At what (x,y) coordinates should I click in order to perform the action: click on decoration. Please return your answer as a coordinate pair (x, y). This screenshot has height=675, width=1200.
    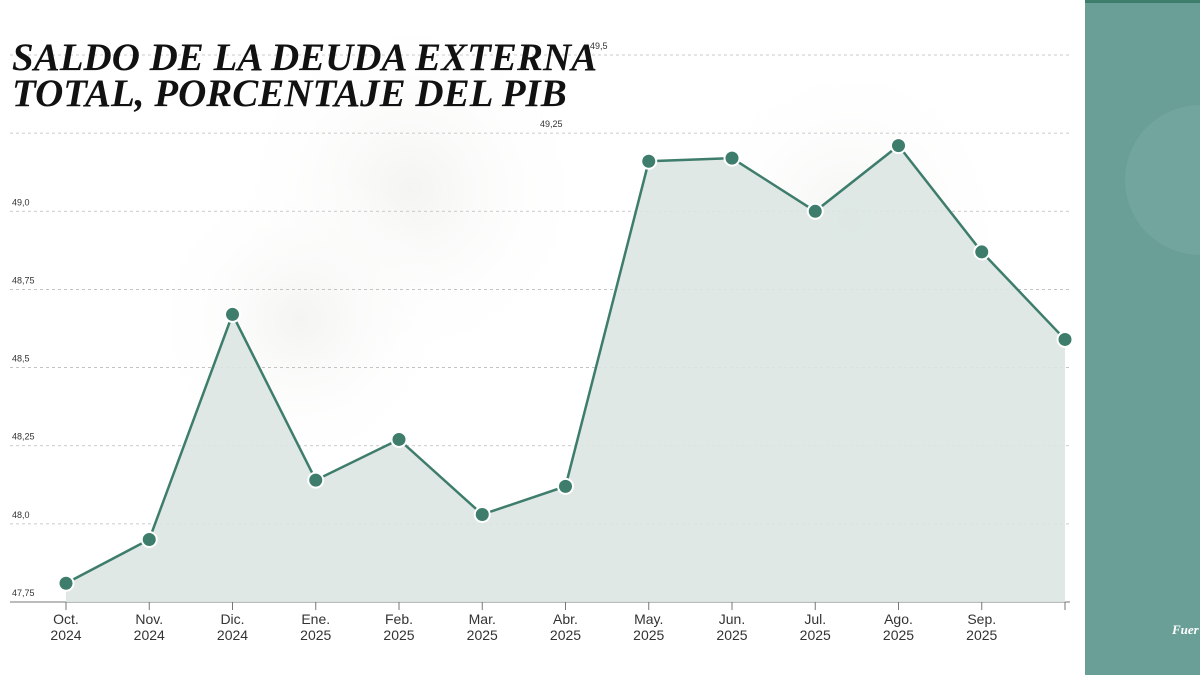
    Looking at the image, I should click on (1162, 180).